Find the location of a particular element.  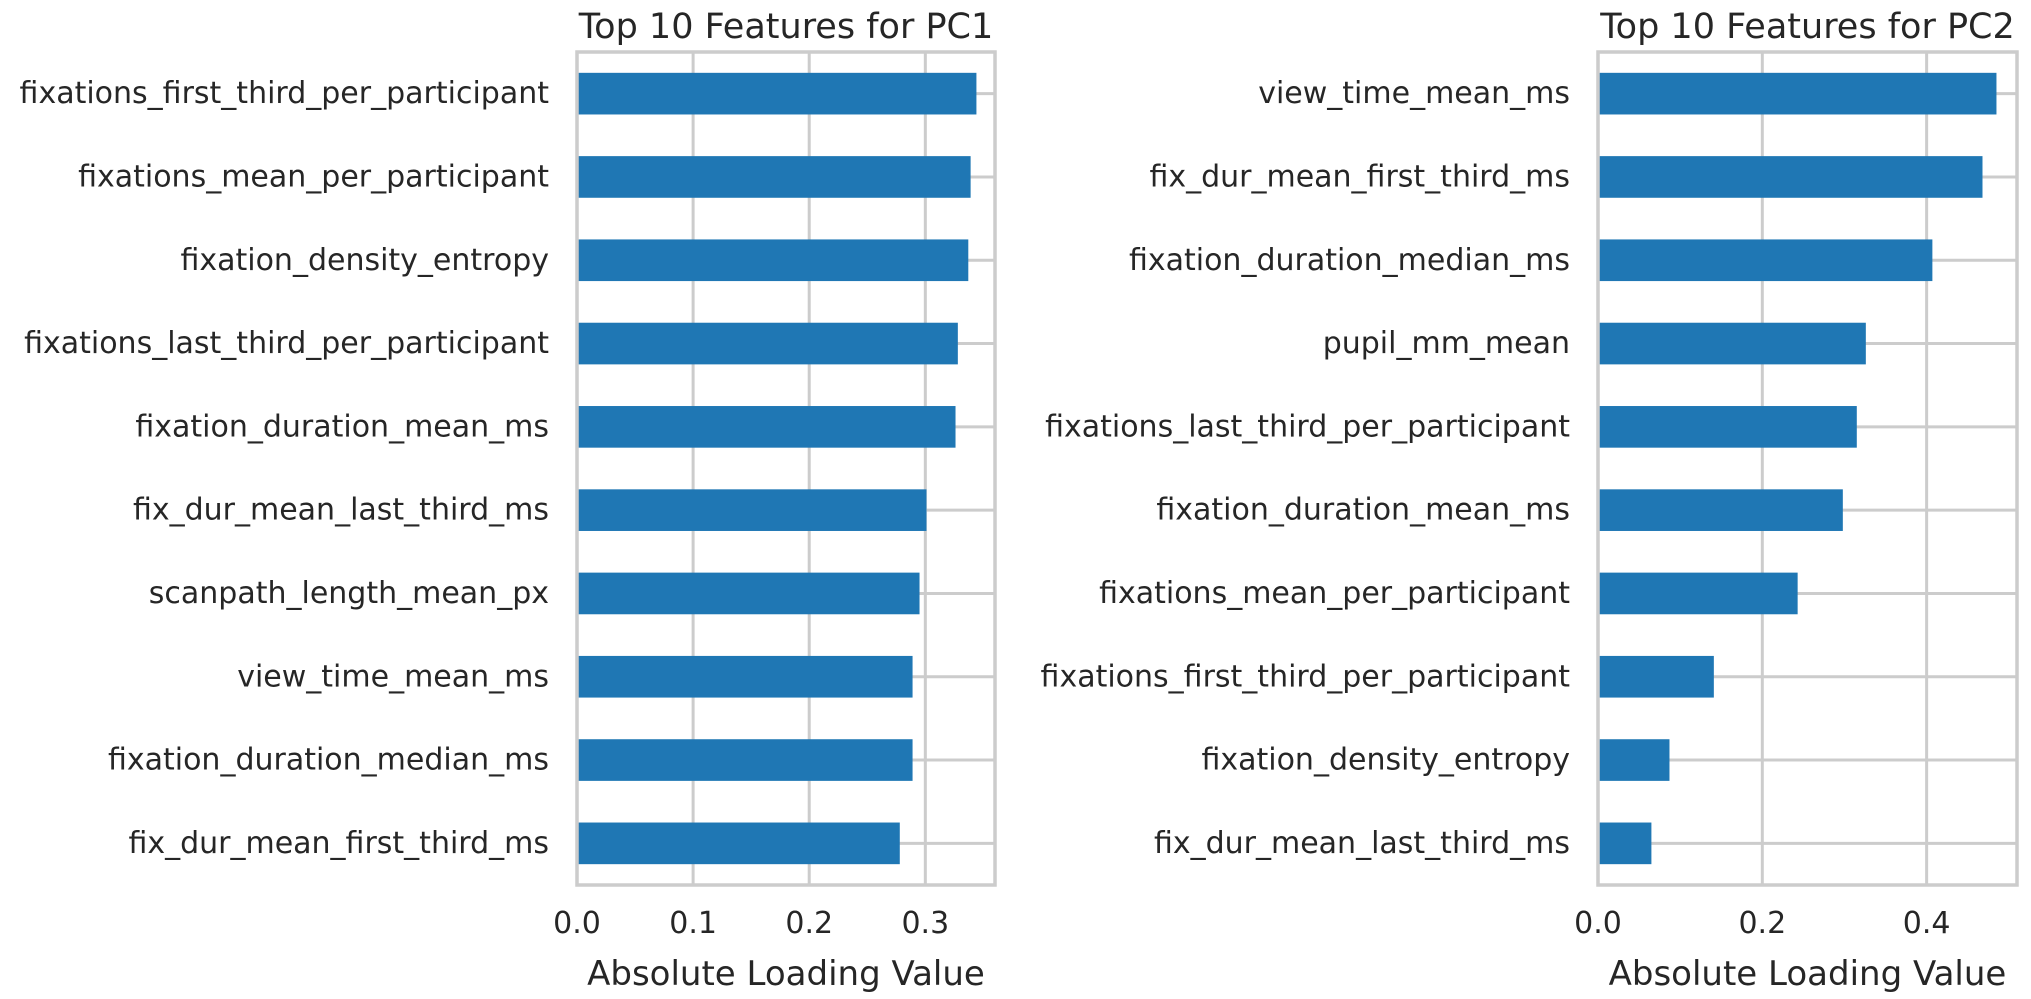

x-tick-label: 0.1 is located at coordinates (693, 923).